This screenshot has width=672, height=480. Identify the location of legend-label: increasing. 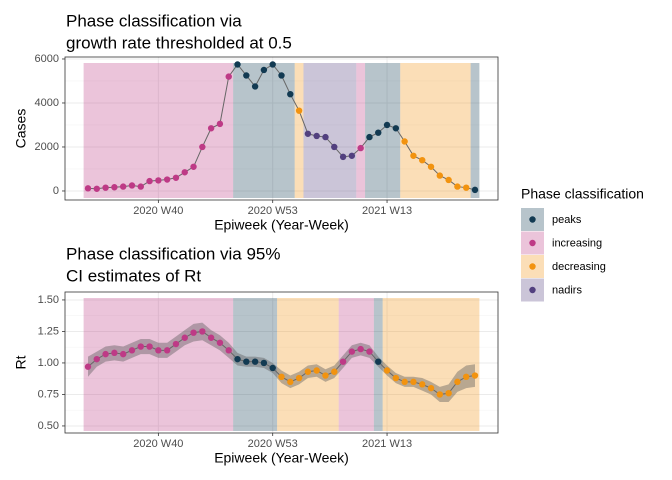
(577, 243).